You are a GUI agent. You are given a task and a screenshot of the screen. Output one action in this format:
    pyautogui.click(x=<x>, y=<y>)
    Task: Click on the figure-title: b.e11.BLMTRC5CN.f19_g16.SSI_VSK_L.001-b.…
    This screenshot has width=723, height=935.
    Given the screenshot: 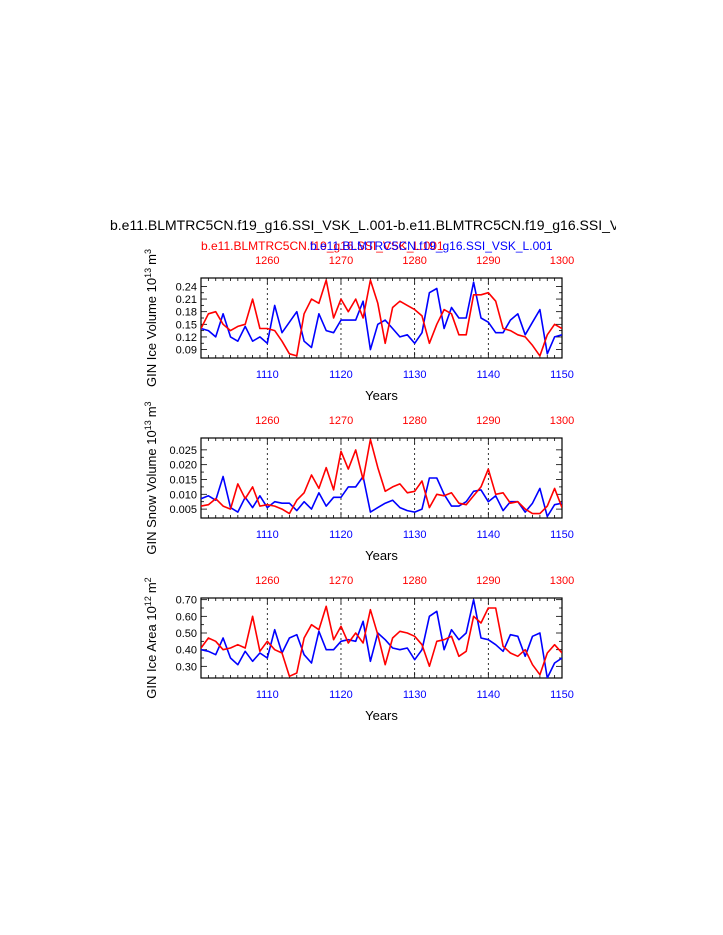 What is the action you would take?
    pyautogui.click(x=395, y=225)
    